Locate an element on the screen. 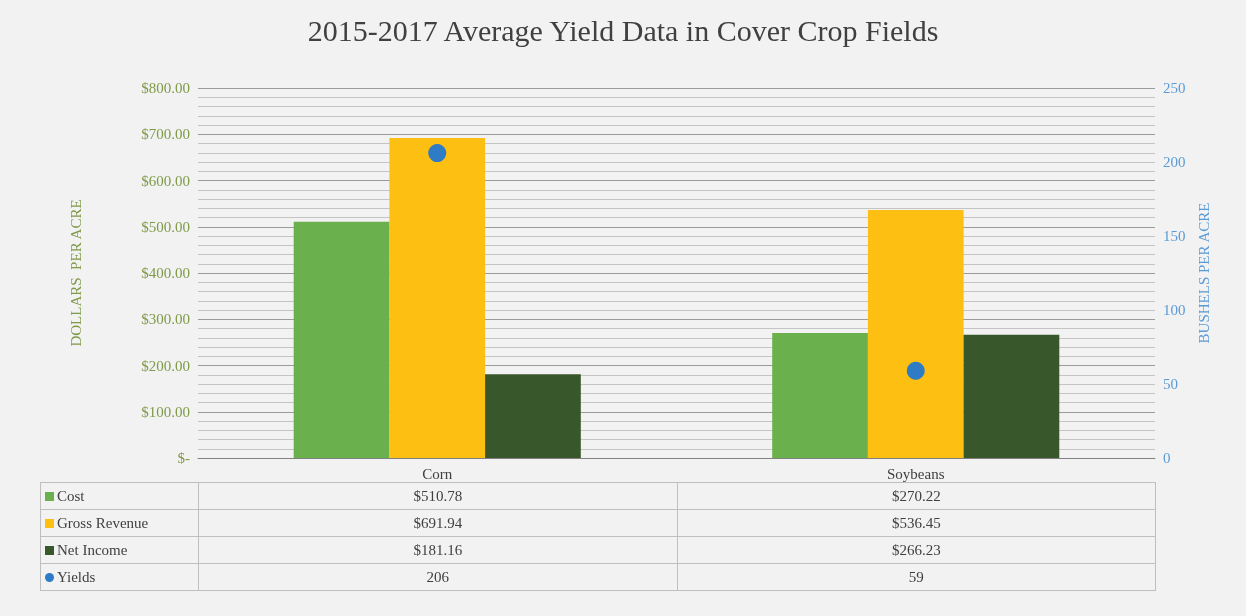 Image resolution: width=1246 pixels, height=616 pixels. y-tick-label: $400.00 is located at coordinates (165, 273).